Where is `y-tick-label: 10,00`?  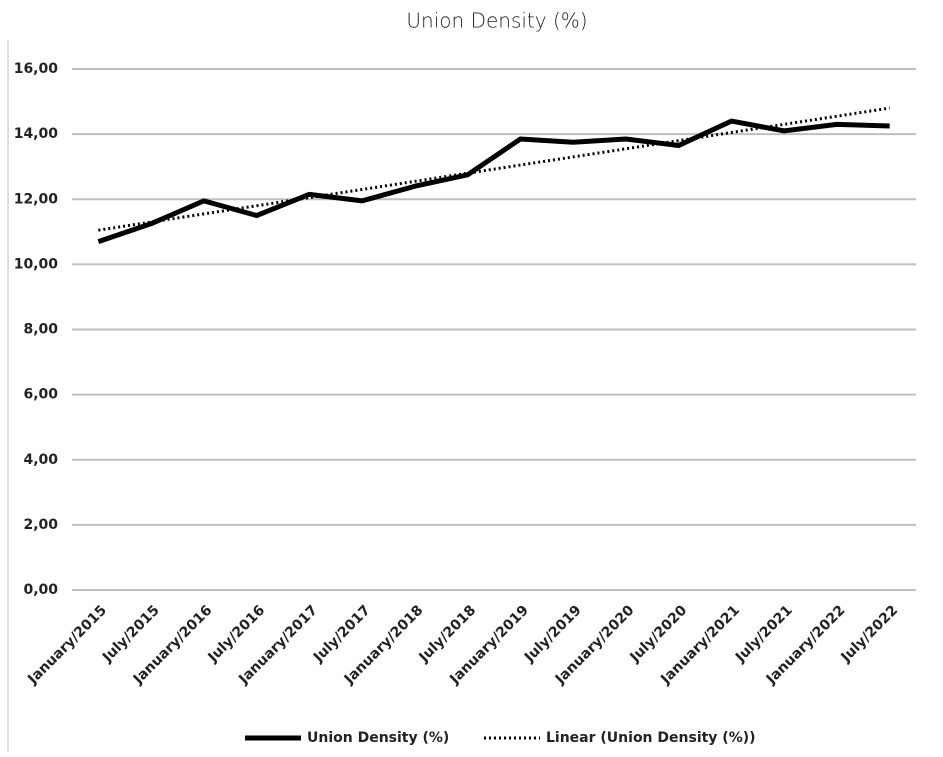 y-tick-label: 10,00 is located at coordinates (36, 264).